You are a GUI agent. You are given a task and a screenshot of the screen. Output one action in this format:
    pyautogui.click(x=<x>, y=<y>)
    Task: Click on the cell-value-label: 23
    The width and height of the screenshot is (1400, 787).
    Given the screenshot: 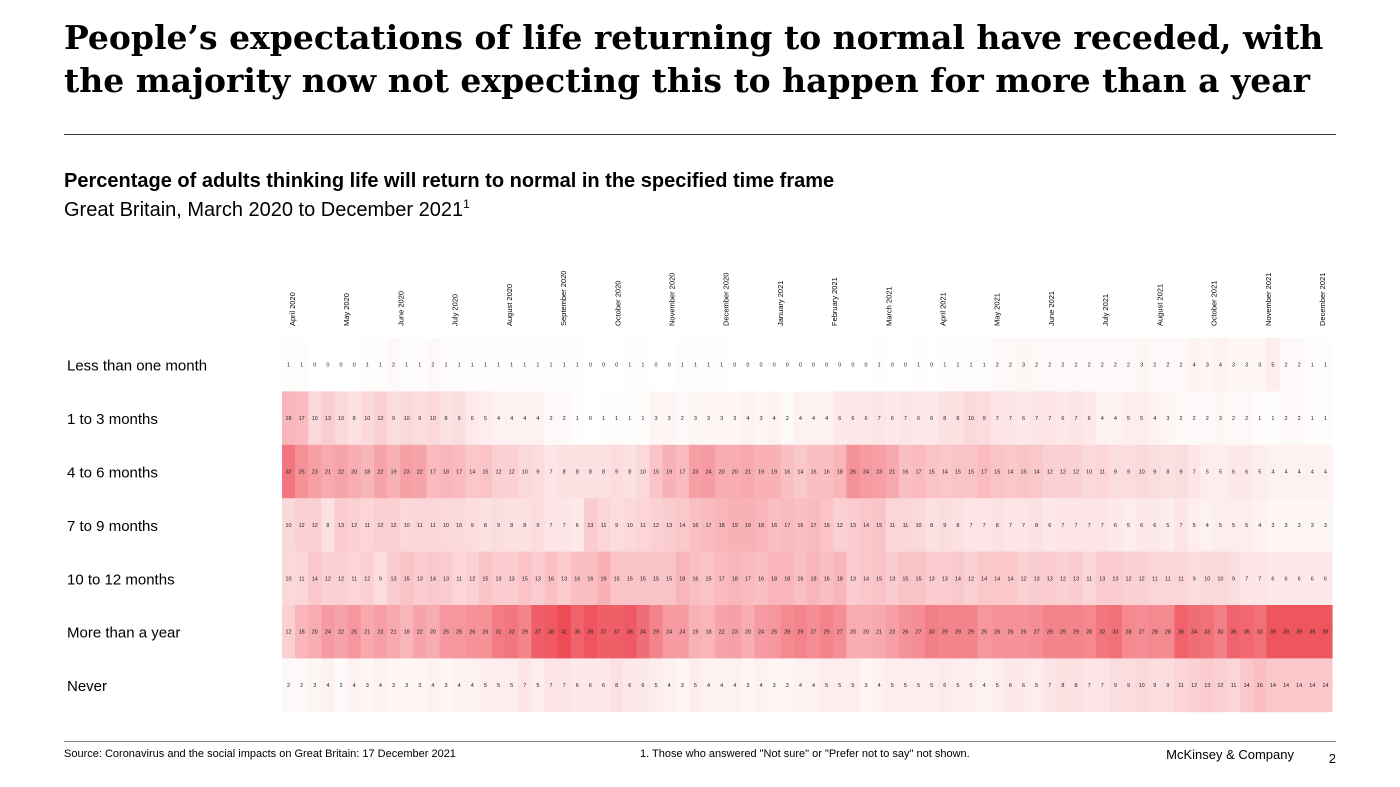 What is the action you would take?
    pyautogui.click(x=695, y=473)
    